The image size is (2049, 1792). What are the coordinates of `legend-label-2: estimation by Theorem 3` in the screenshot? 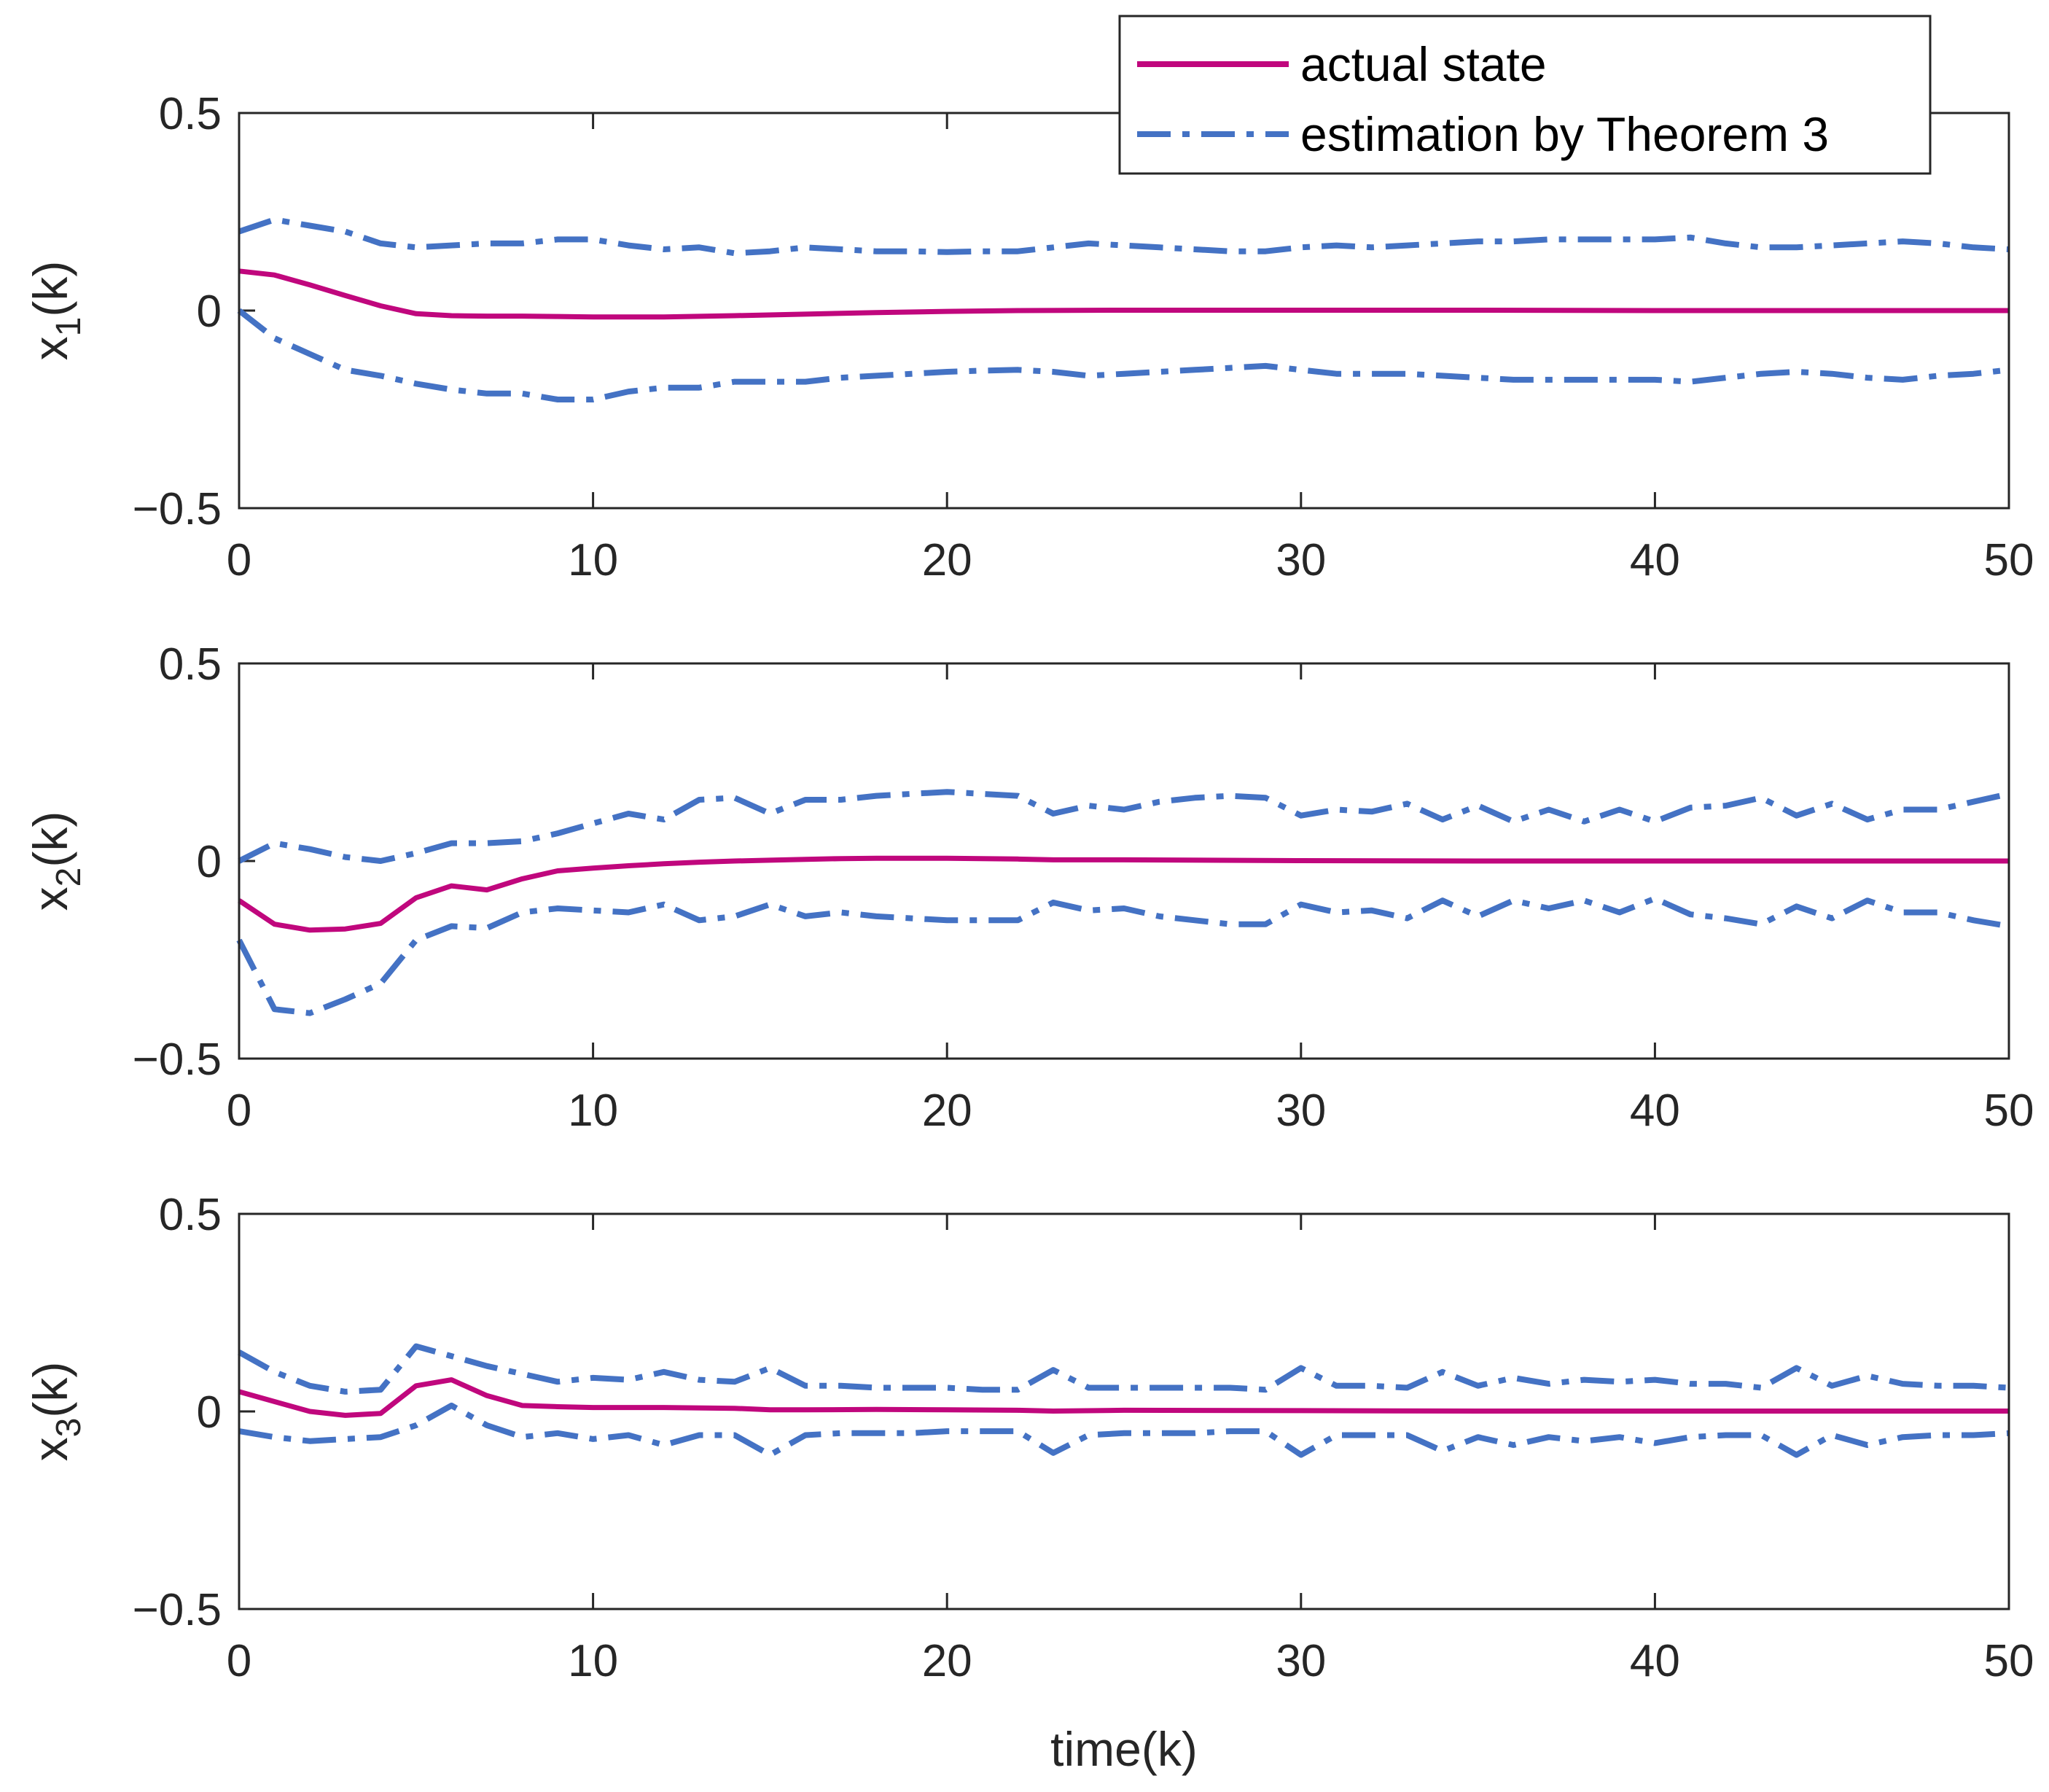 It's located at (1564, 134).